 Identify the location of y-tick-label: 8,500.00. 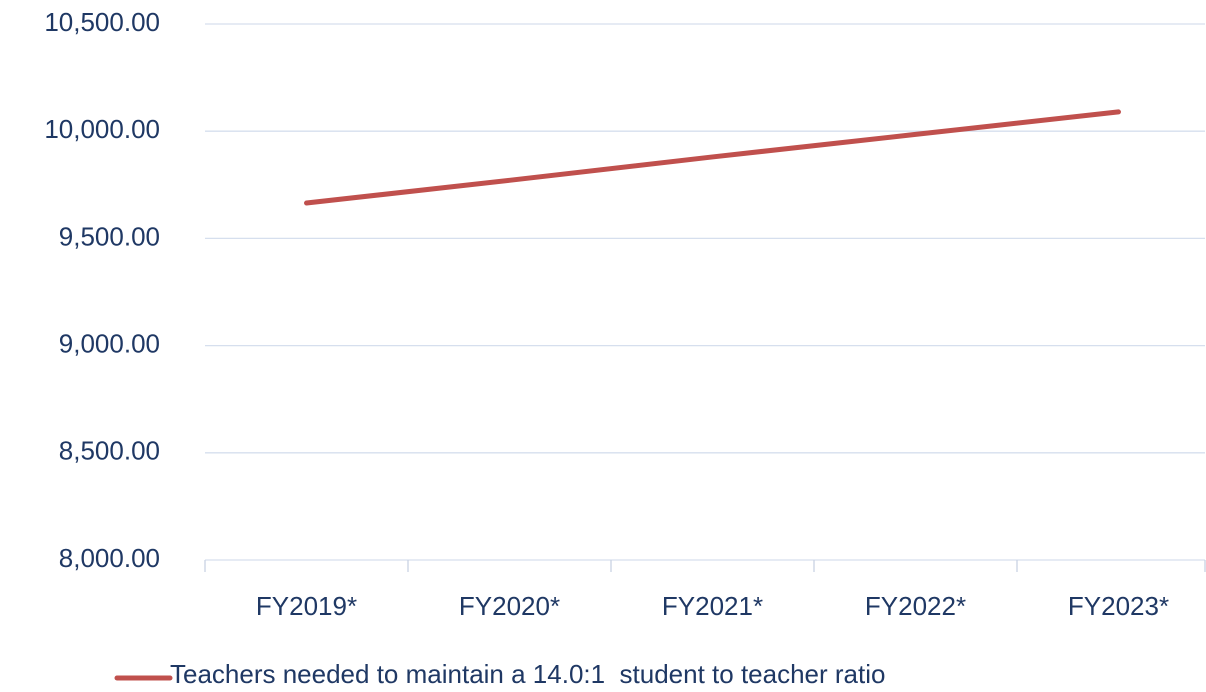
(109, 451).